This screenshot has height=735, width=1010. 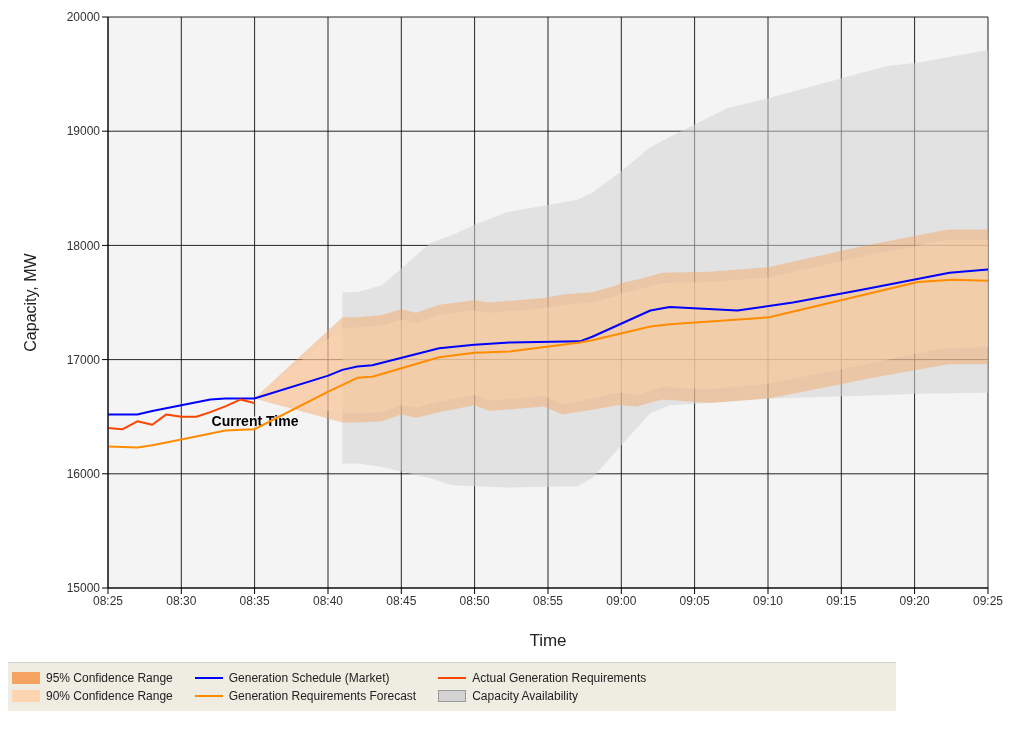 What do you see at coordinates (83, 474) in the screenshot?
I see `y-tick-label: 16000` at bounding box center [83, 474].